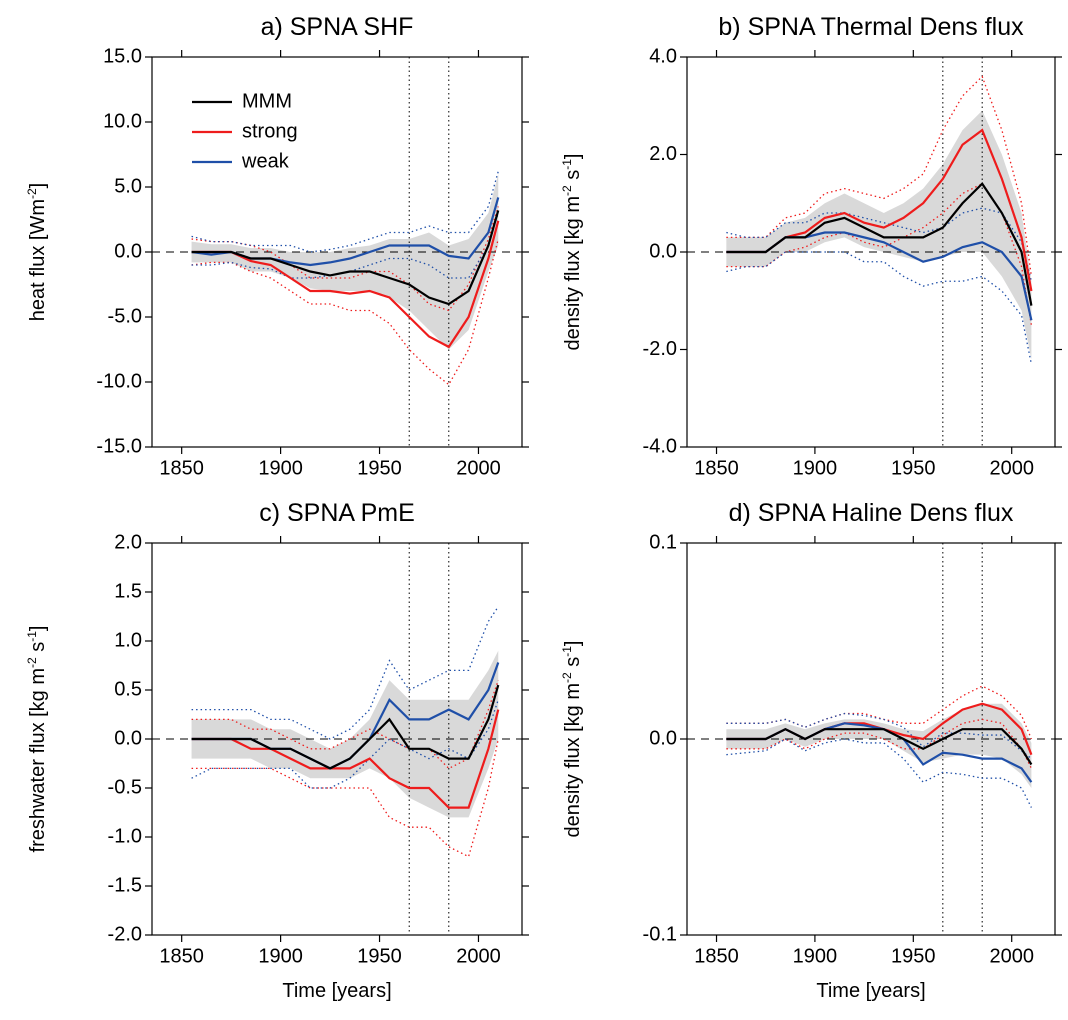 The width and height of the screenshot is (1068, 1020). What do you see at coordinates (660, 934) in the screenshot?
I see `y-tick-label: -0.1` at bounding box center [660, 934].